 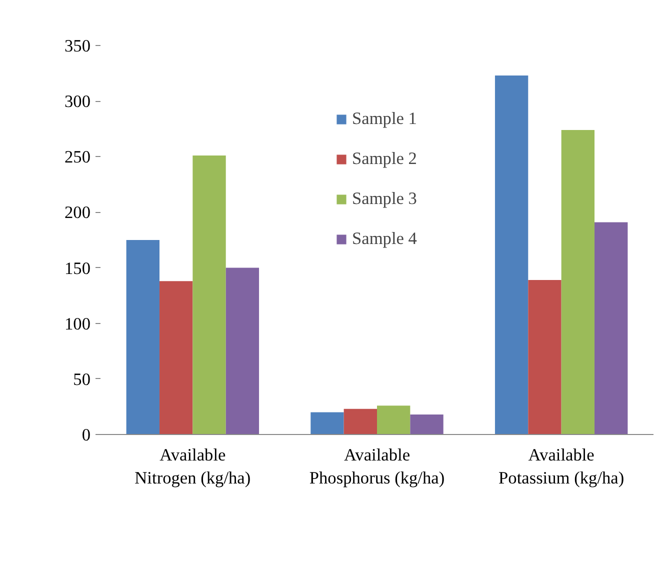 I want to click on x-tick-label: Available Potassium (kg/ha), so click(x=561, y=467).